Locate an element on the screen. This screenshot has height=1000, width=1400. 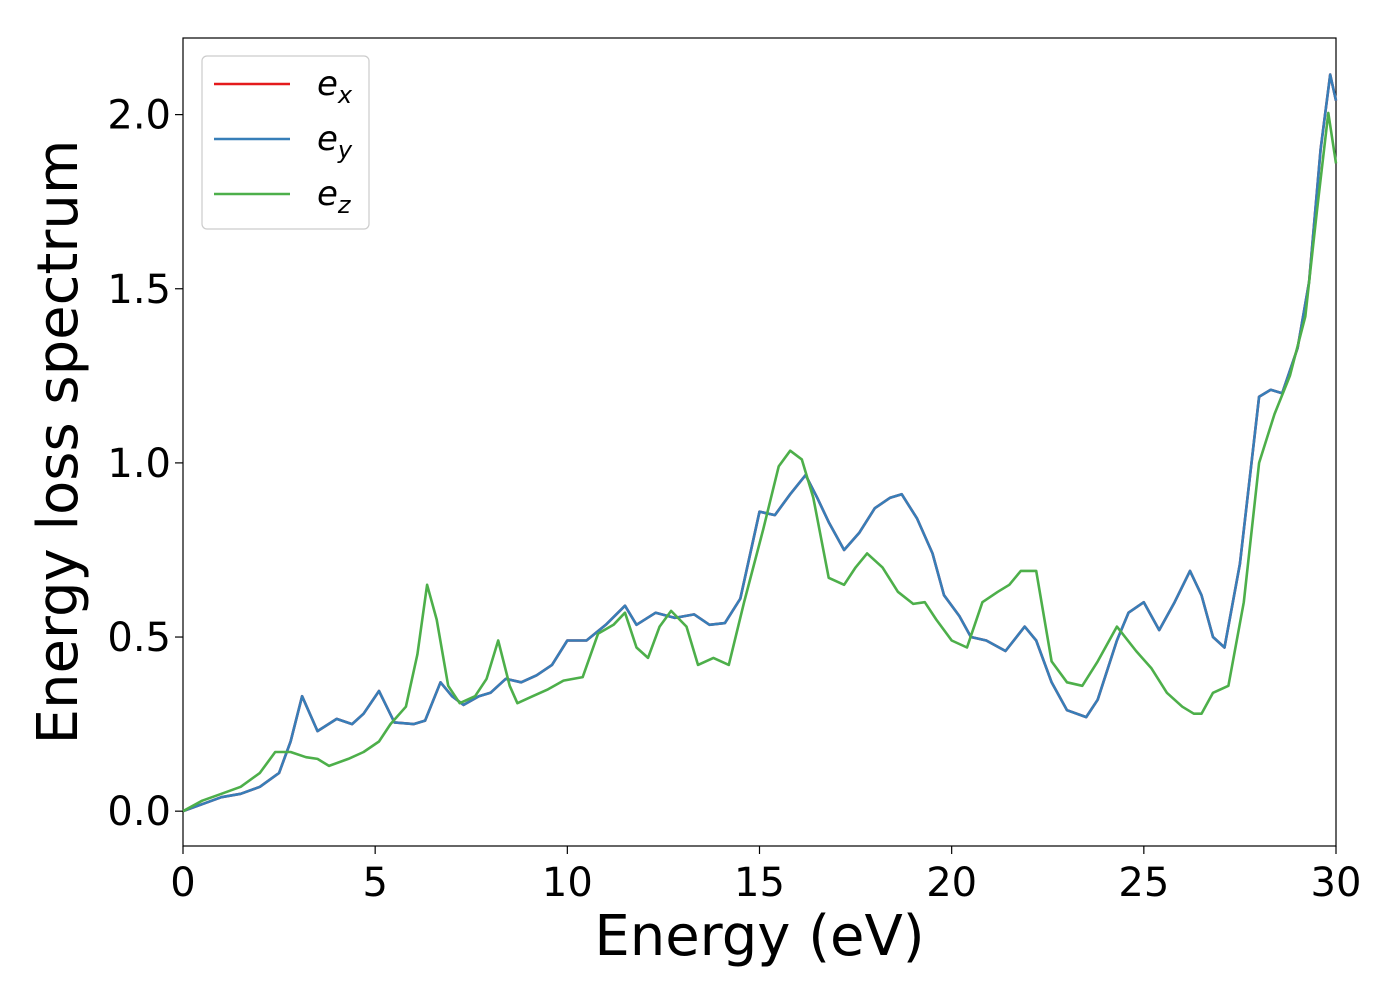
x-tick-label: 0 is located at coordinates (182, 883).